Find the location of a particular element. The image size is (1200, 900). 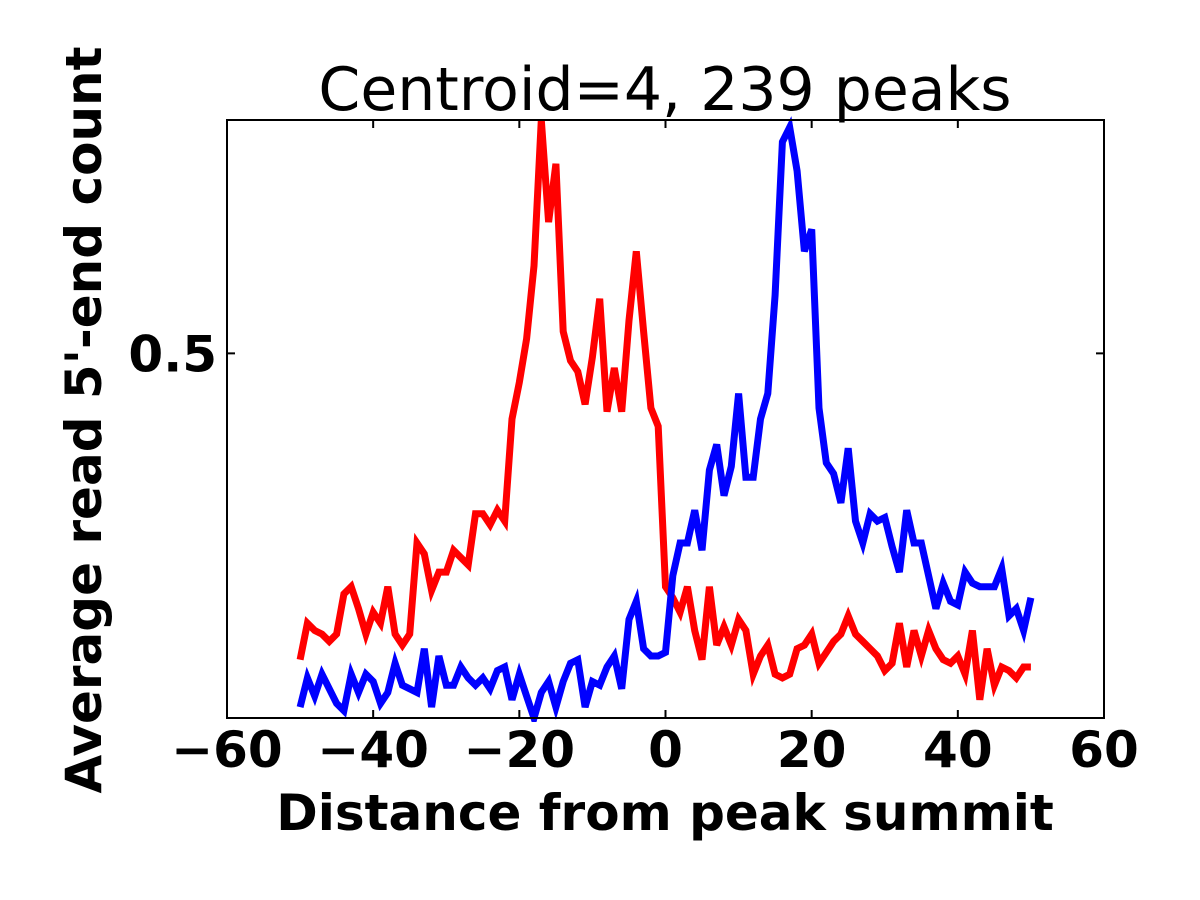

x-tick-label: −40 is located at coordinates (372, 750).